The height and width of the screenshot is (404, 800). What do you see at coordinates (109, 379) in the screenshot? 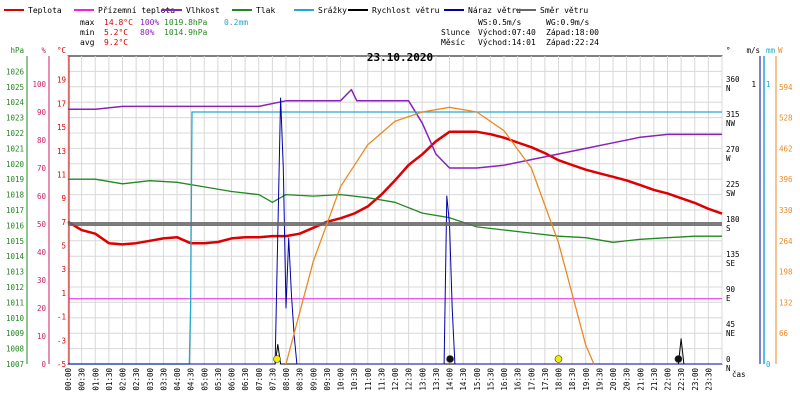
I see `x-tick-label: 01:30` at bounding box center [109, 379].